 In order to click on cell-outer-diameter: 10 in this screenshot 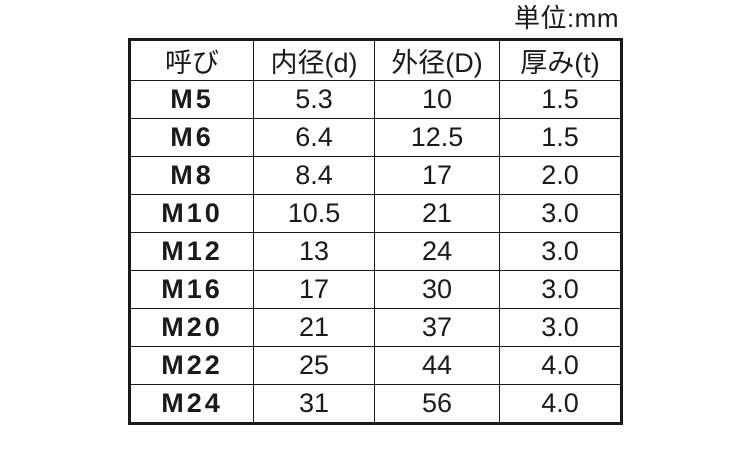, I will do `click(437, 99)`.